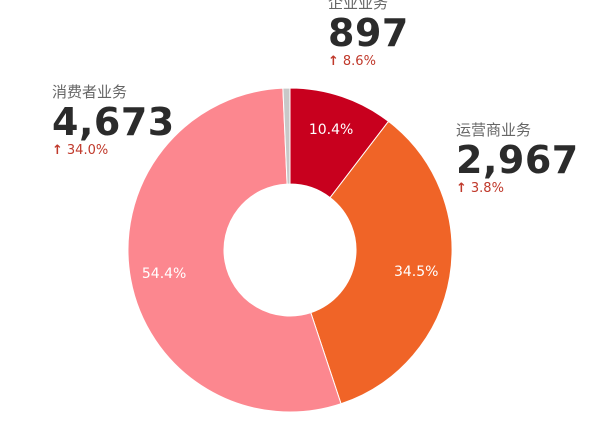 The height and width of the screenshot is (438, 600). Describe the element at coordinates (517, 189) in the screenshot. I see `annotation-change: ↑ 3.8%` at that location.